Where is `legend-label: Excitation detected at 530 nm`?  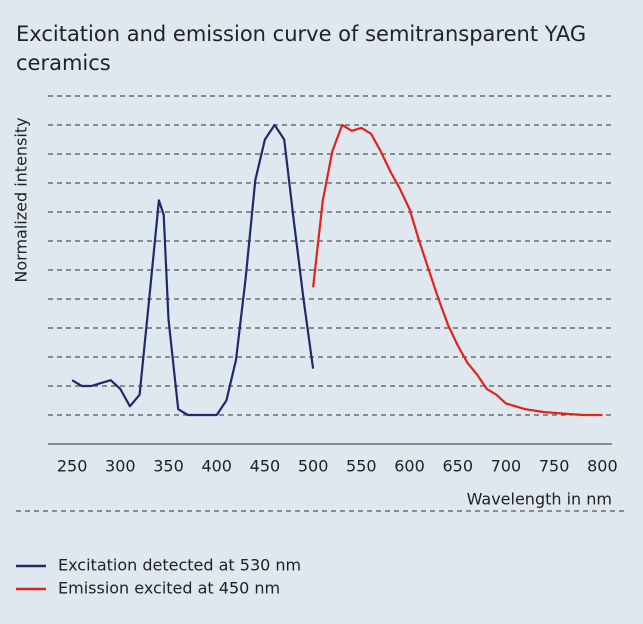
legend-label: Excitation detected at 530 nm is located at coordinates (179, 565).